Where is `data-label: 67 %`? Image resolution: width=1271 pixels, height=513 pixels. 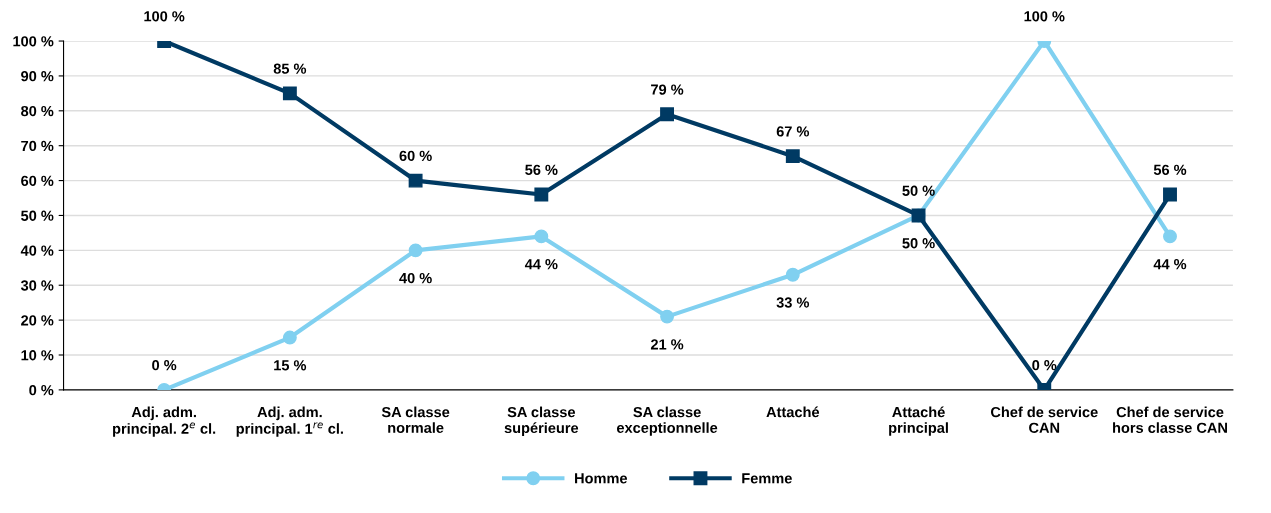
data-label: 67 % is located at coordinates (793, 131).